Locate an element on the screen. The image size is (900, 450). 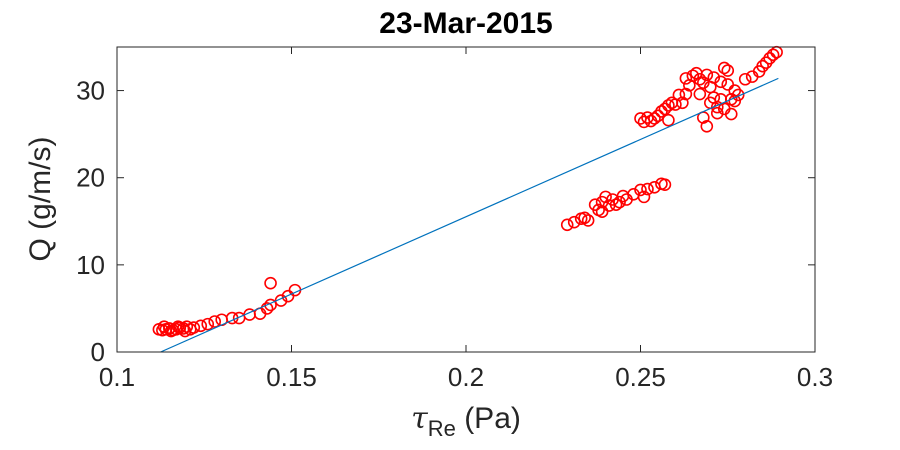
x-tick-labels: 0.1 0.15 0.2 0.25 0.3 is located at coordinates (466, 377).